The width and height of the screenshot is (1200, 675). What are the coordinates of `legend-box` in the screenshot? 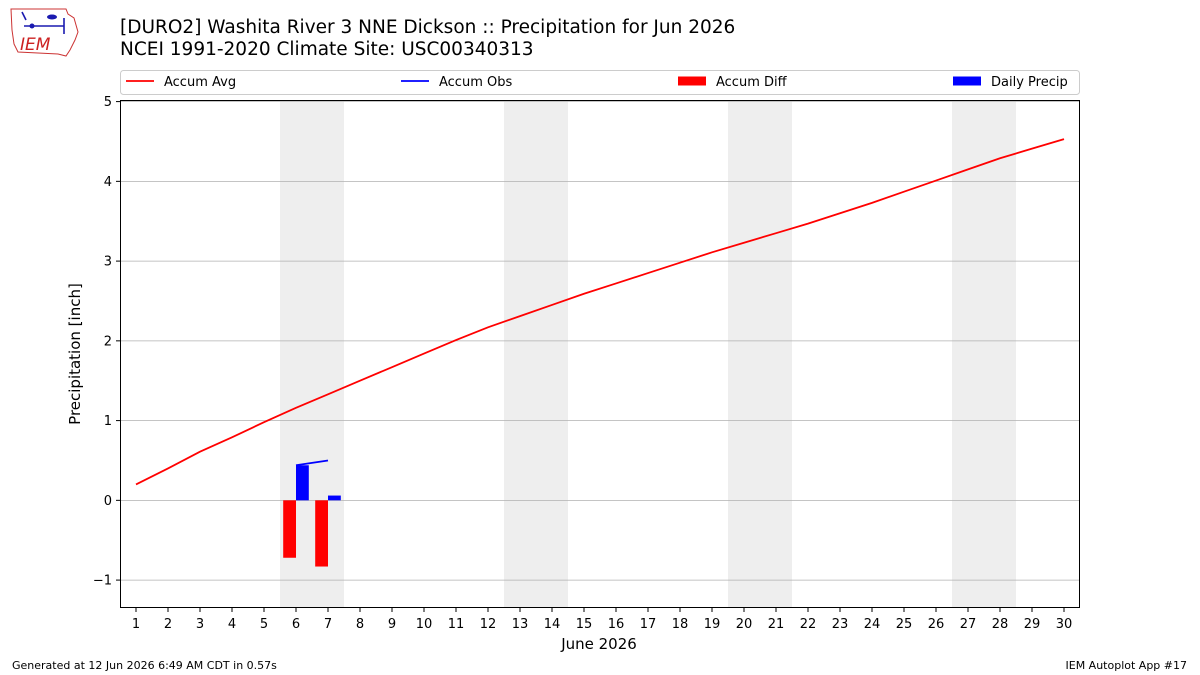 It's located at (600, 82).